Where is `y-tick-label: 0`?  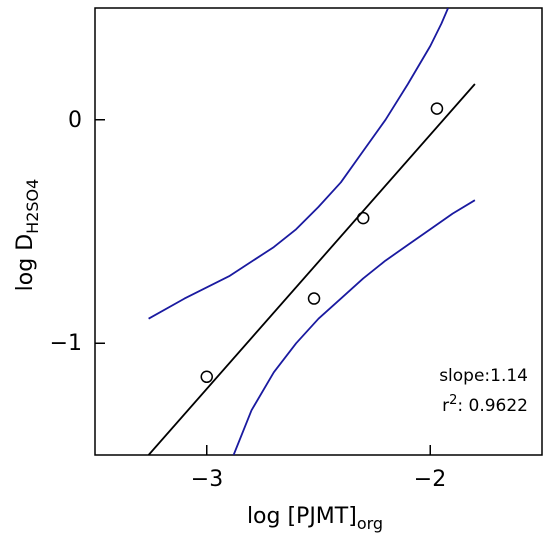
y-tick-label: 0 is located at coordinates (75, 120).